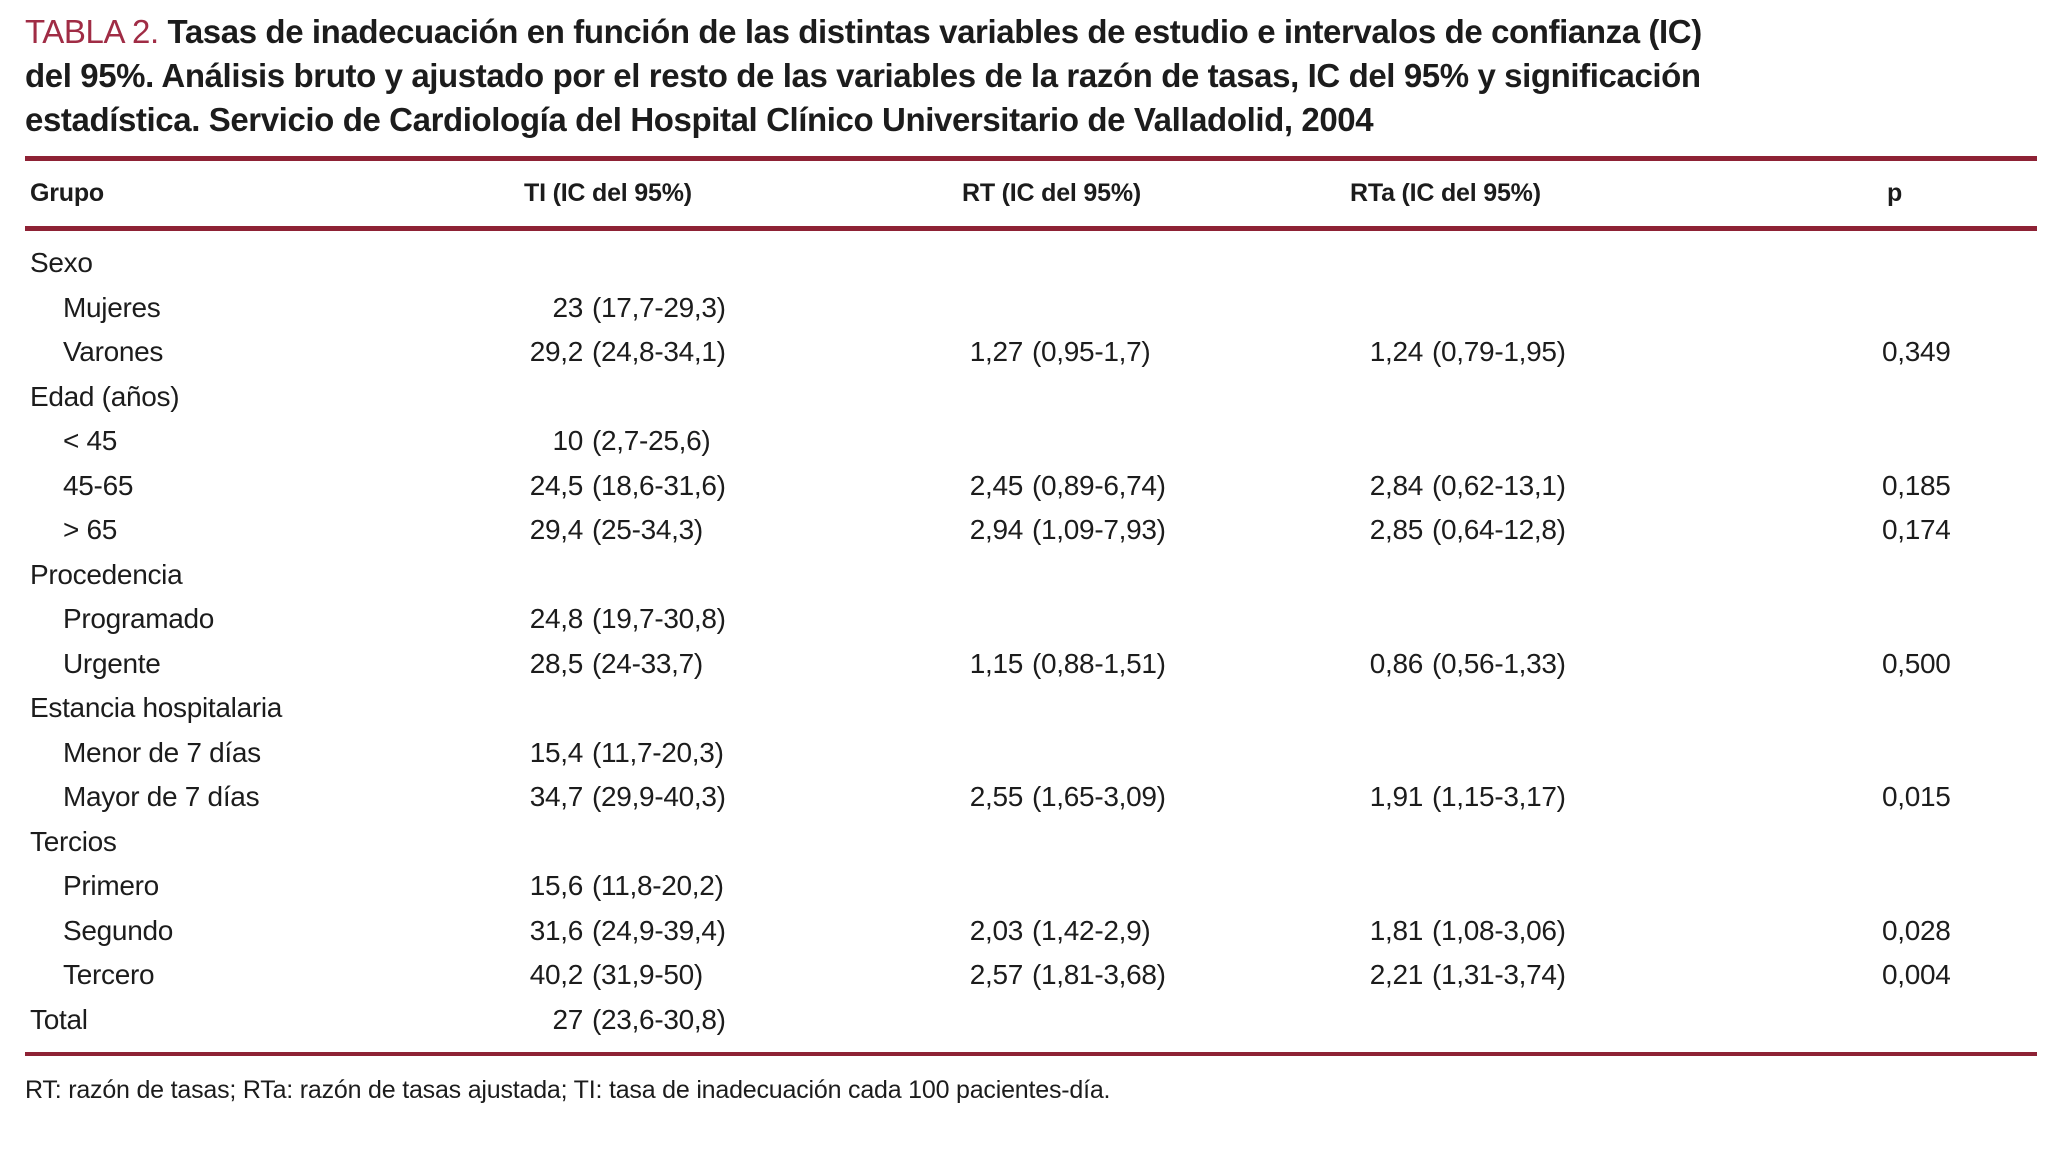 The image size is (2062, 1150). I want to click on ti-value: 24,8, so click(556, 619).